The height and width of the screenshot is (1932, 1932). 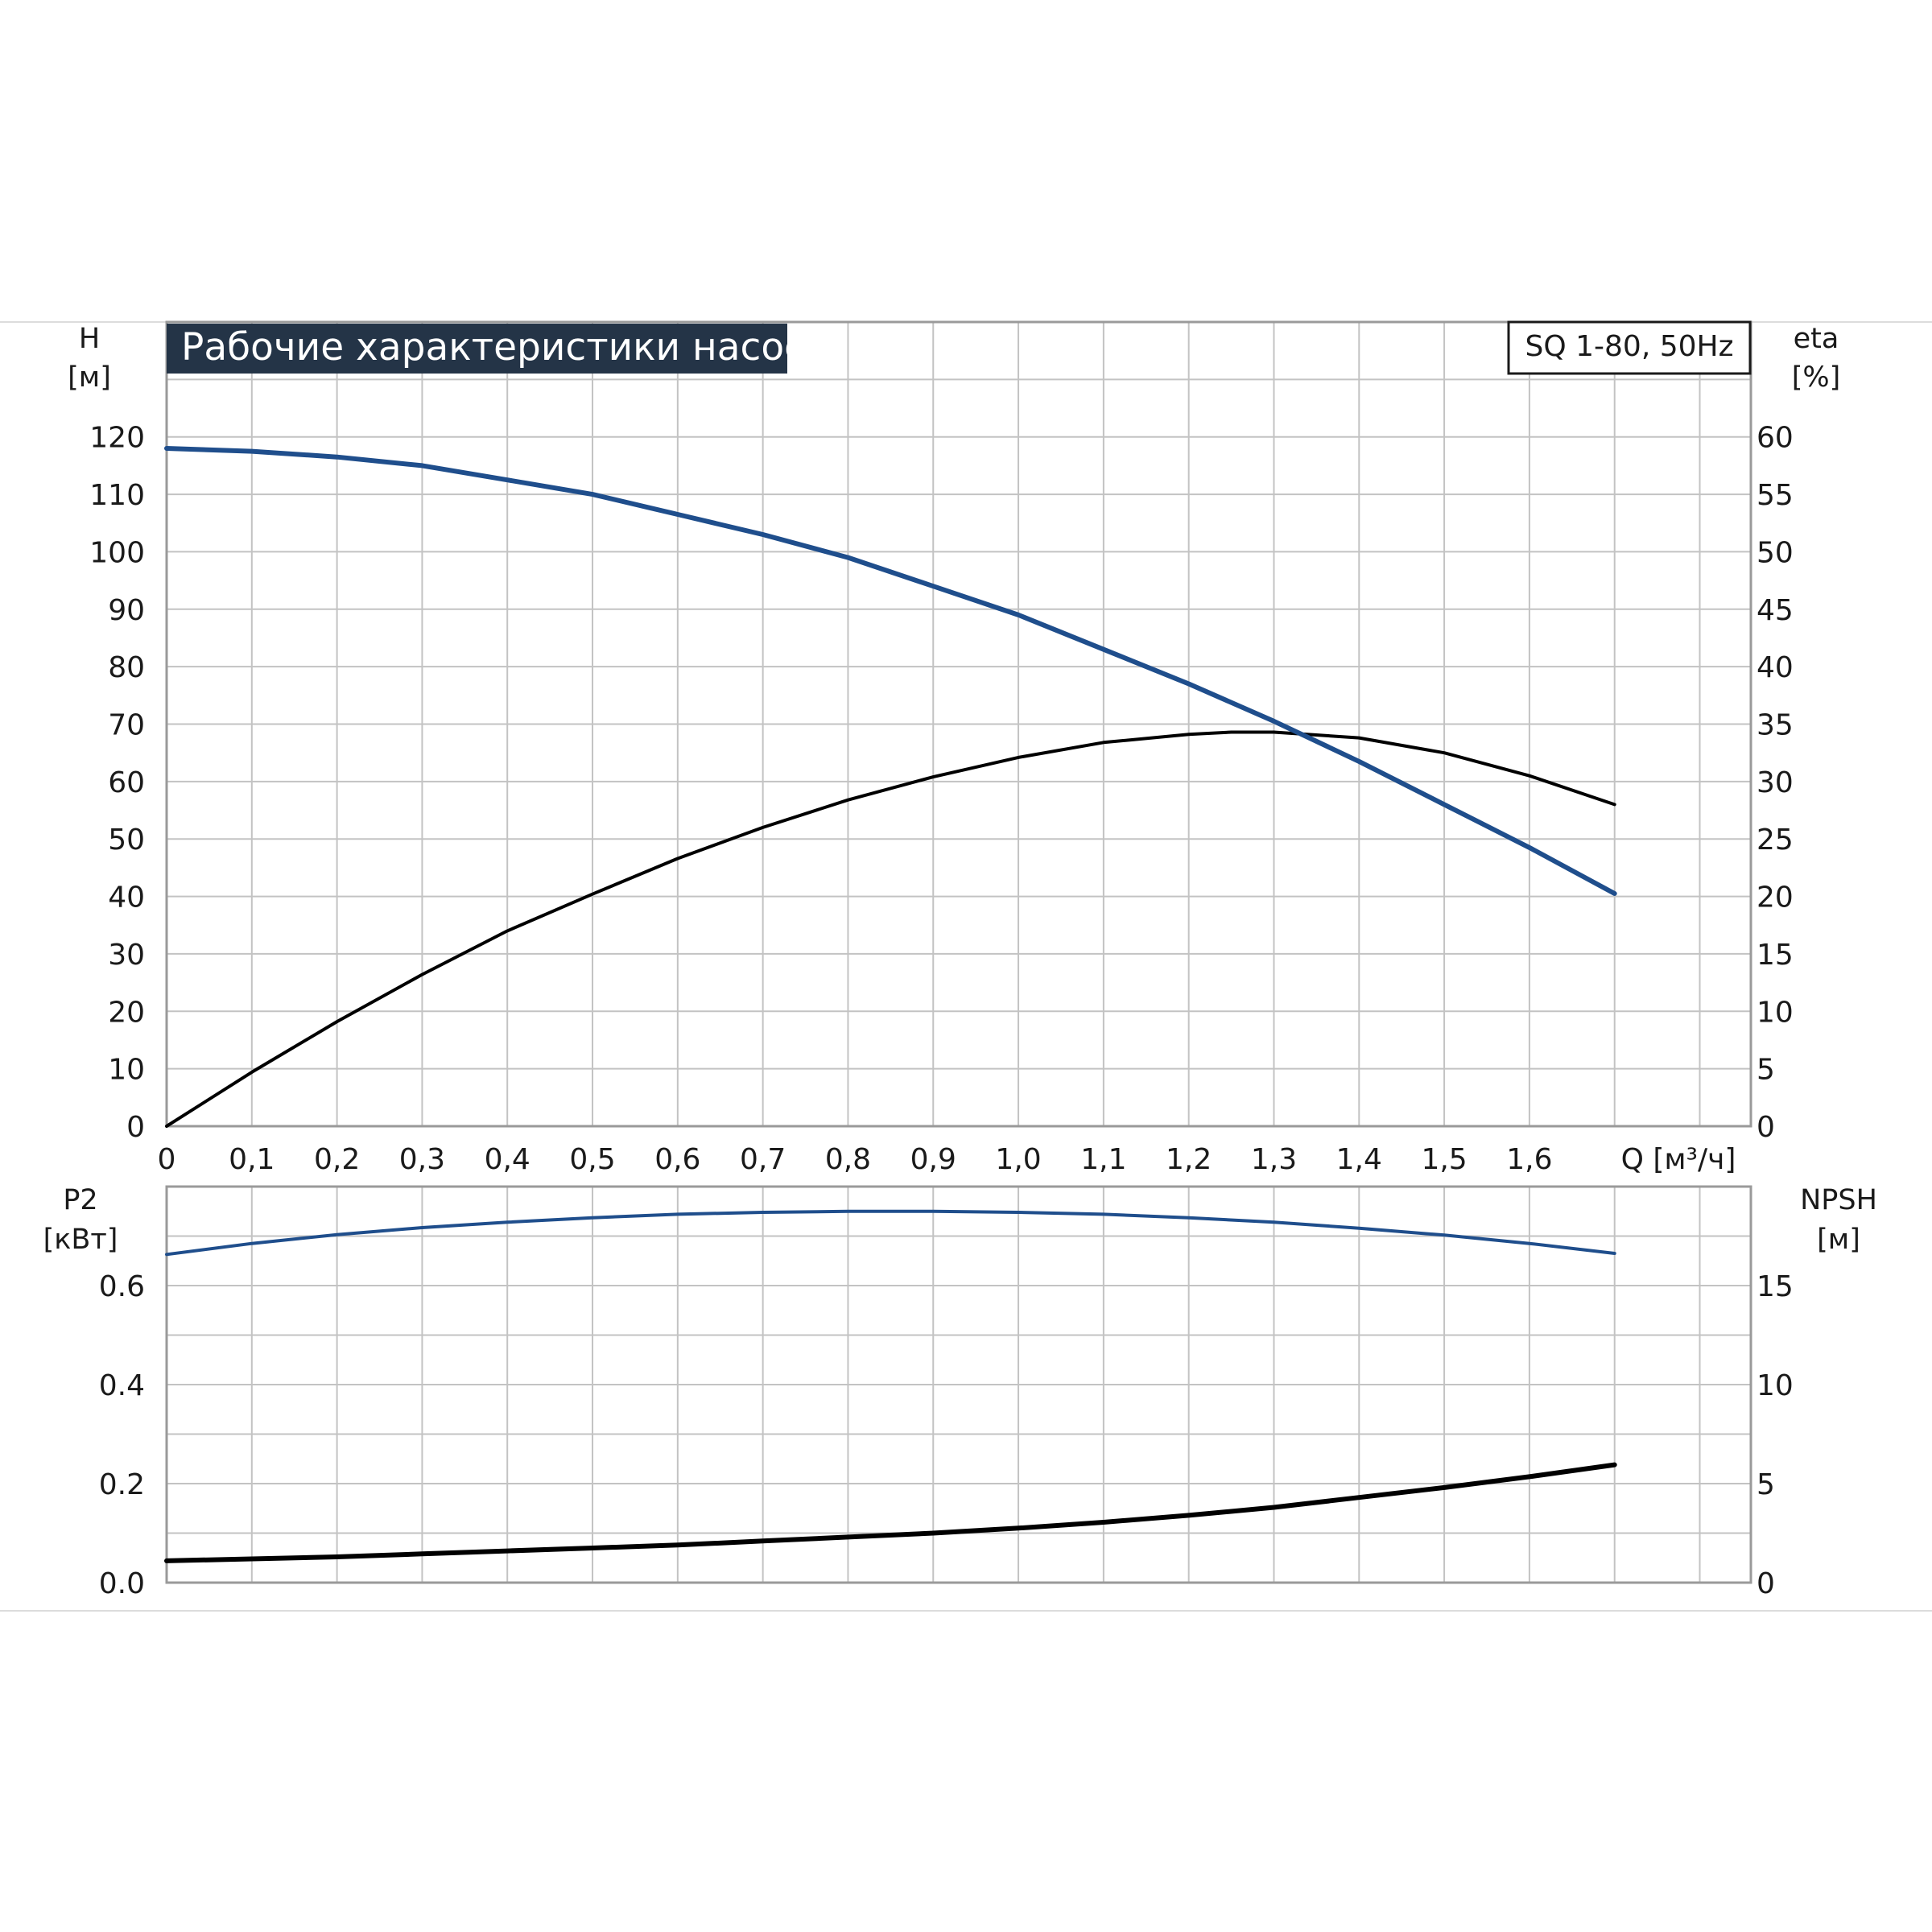 What do you see at coordinates (117, 438) in the screenshot?
I see `y-left-tick-label: 120` at bounding box center [117, 438].